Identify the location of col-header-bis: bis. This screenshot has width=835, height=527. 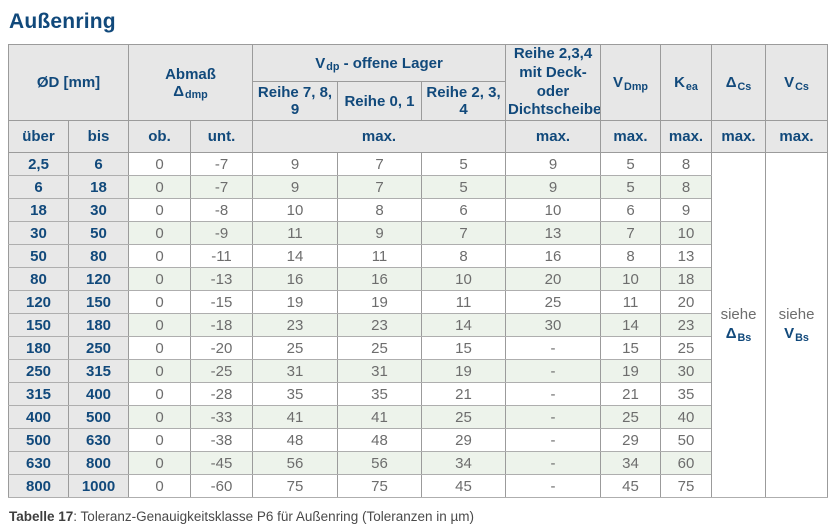
(98, 136).